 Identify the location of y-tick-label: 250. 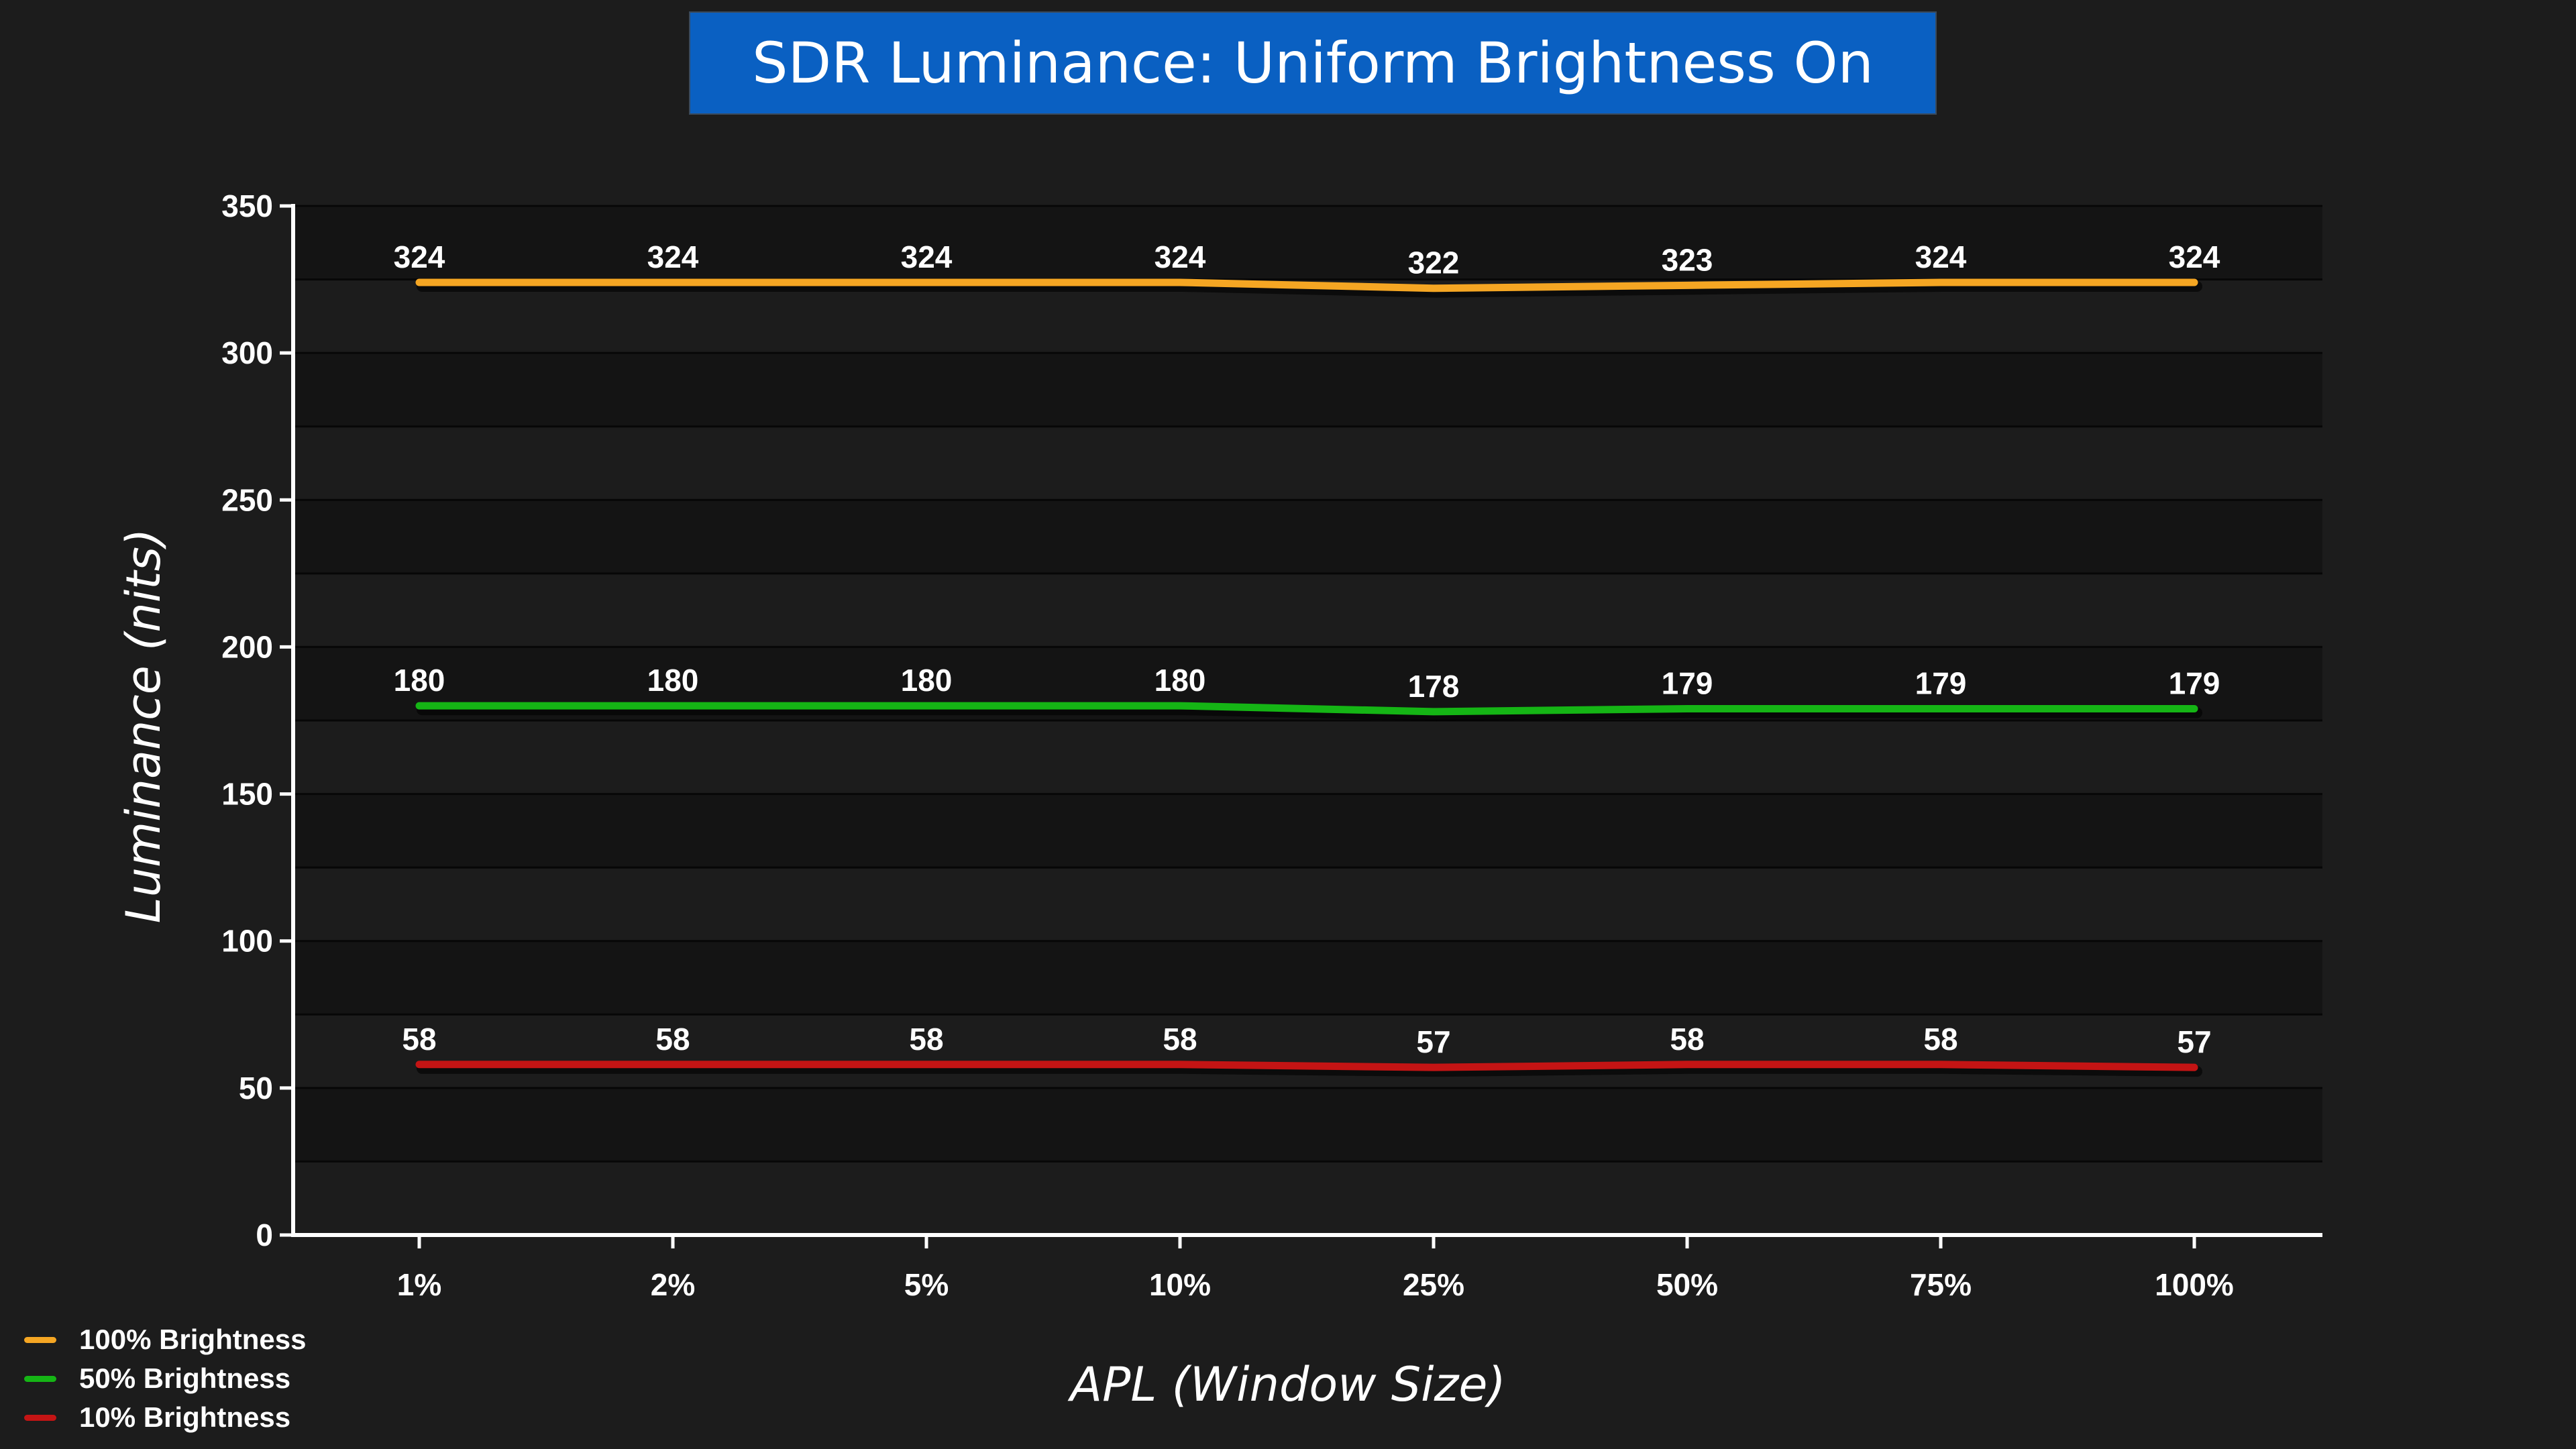
(247, 499).